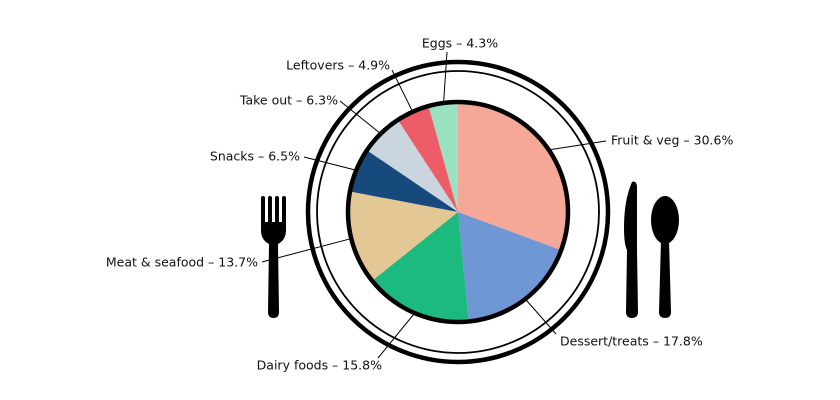  Describe the element at coordinates (319, 365) in the screenshot. I see `value-label: Dairy foods – 15.8%` at that location.